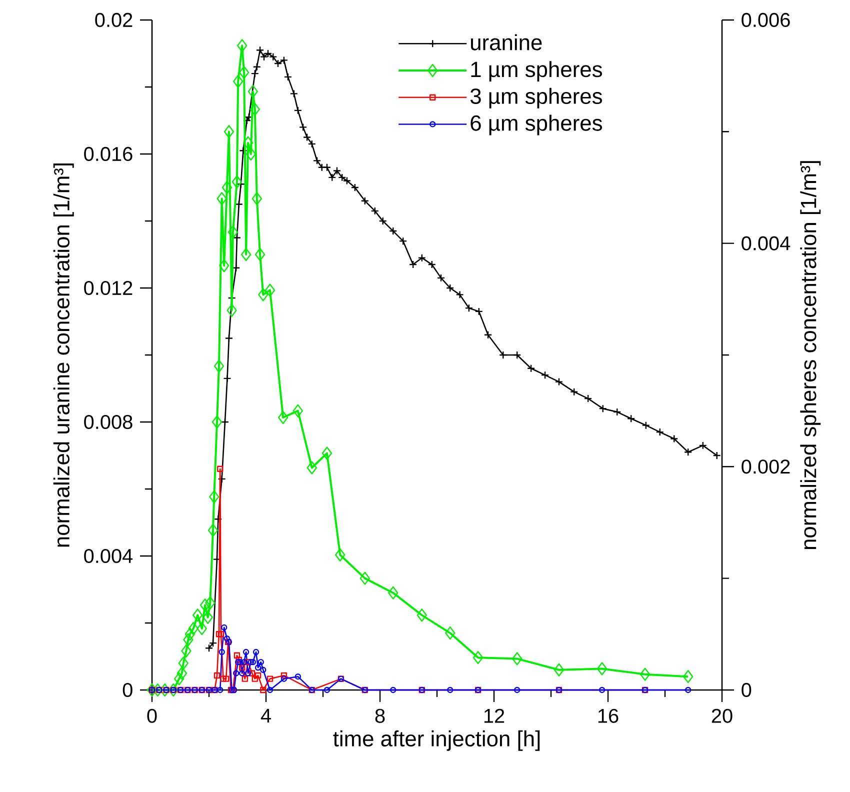  Describe the element at coordinates (265, 715) in the screenshot. I see `x-tick-label: 4` at that location.